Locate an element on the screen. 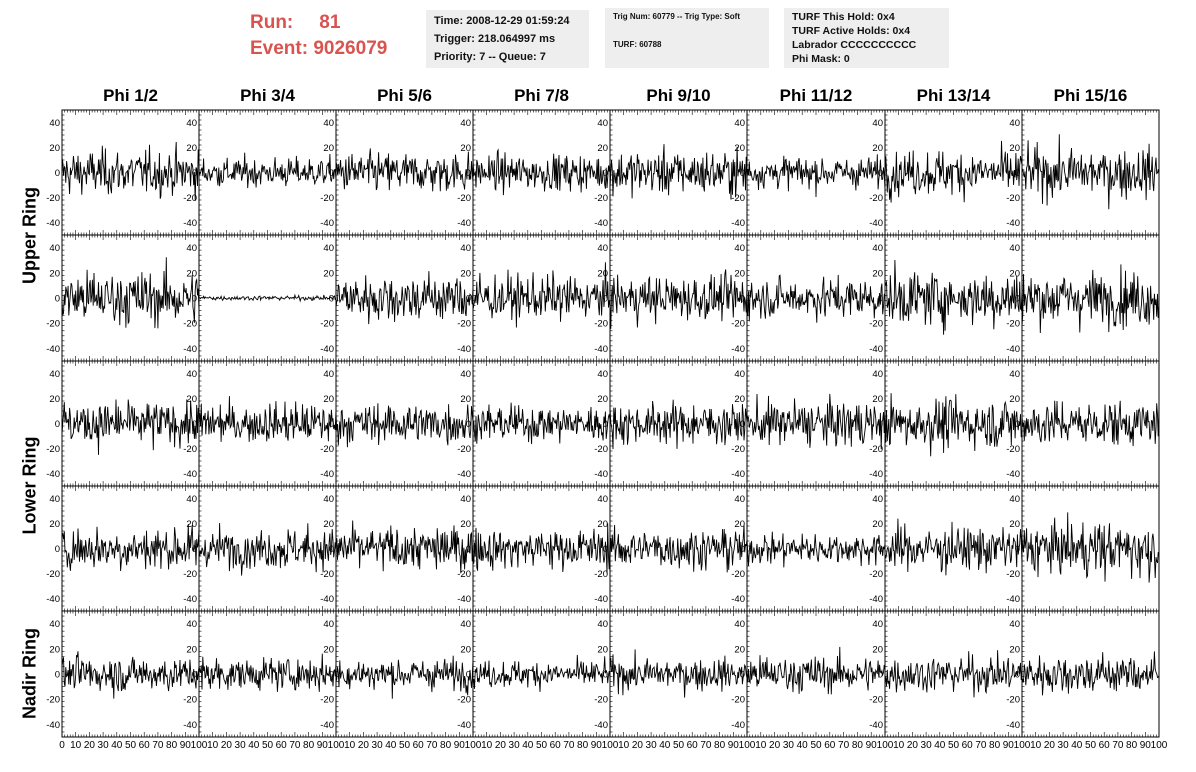  x-tick-label: 60 is located at coordinates (282, 745).